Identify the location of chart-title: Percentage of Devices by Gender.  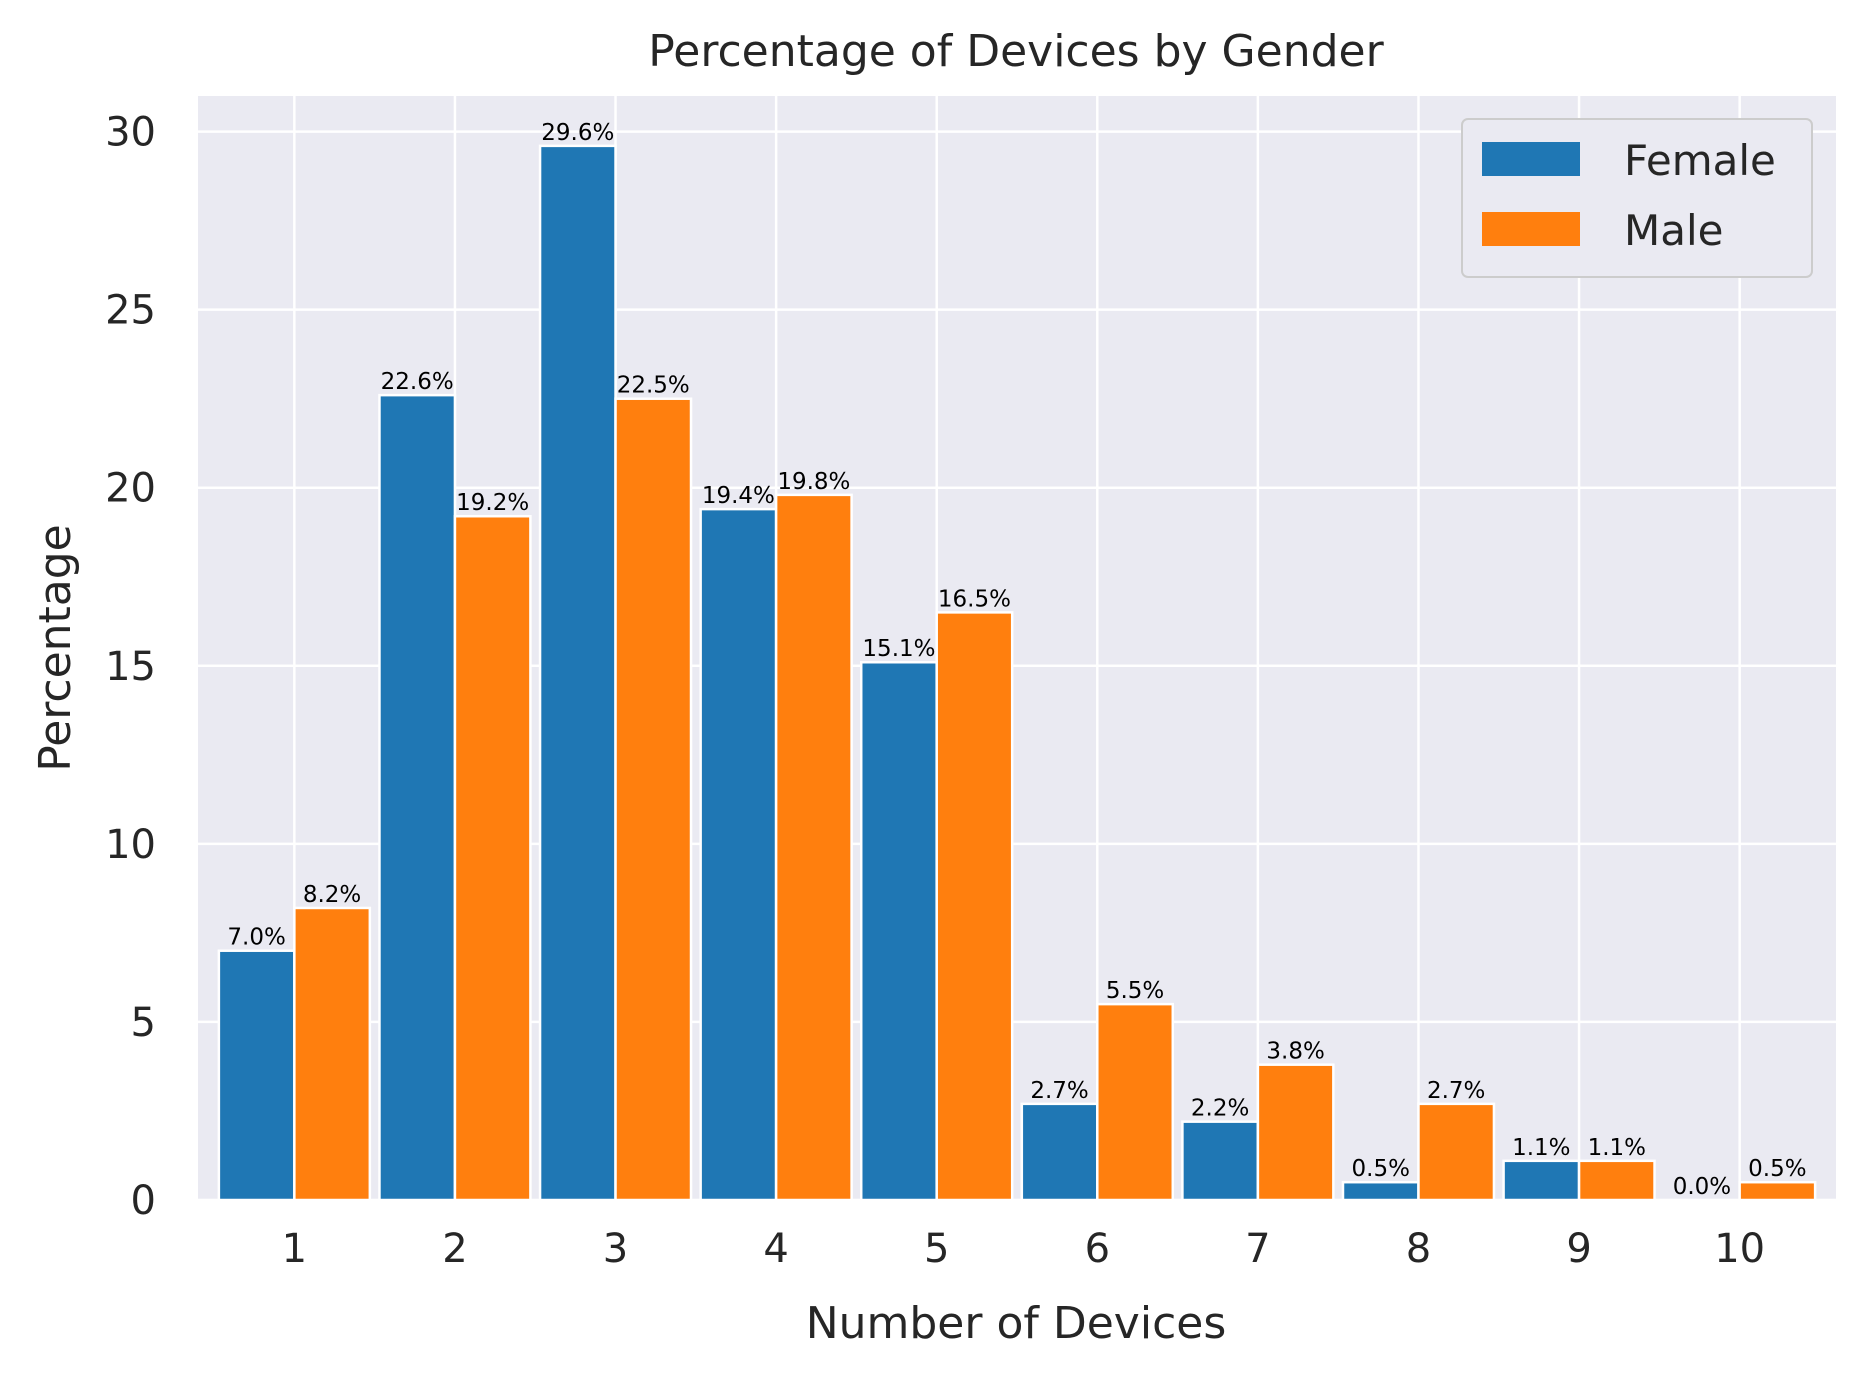
(1016, 51).